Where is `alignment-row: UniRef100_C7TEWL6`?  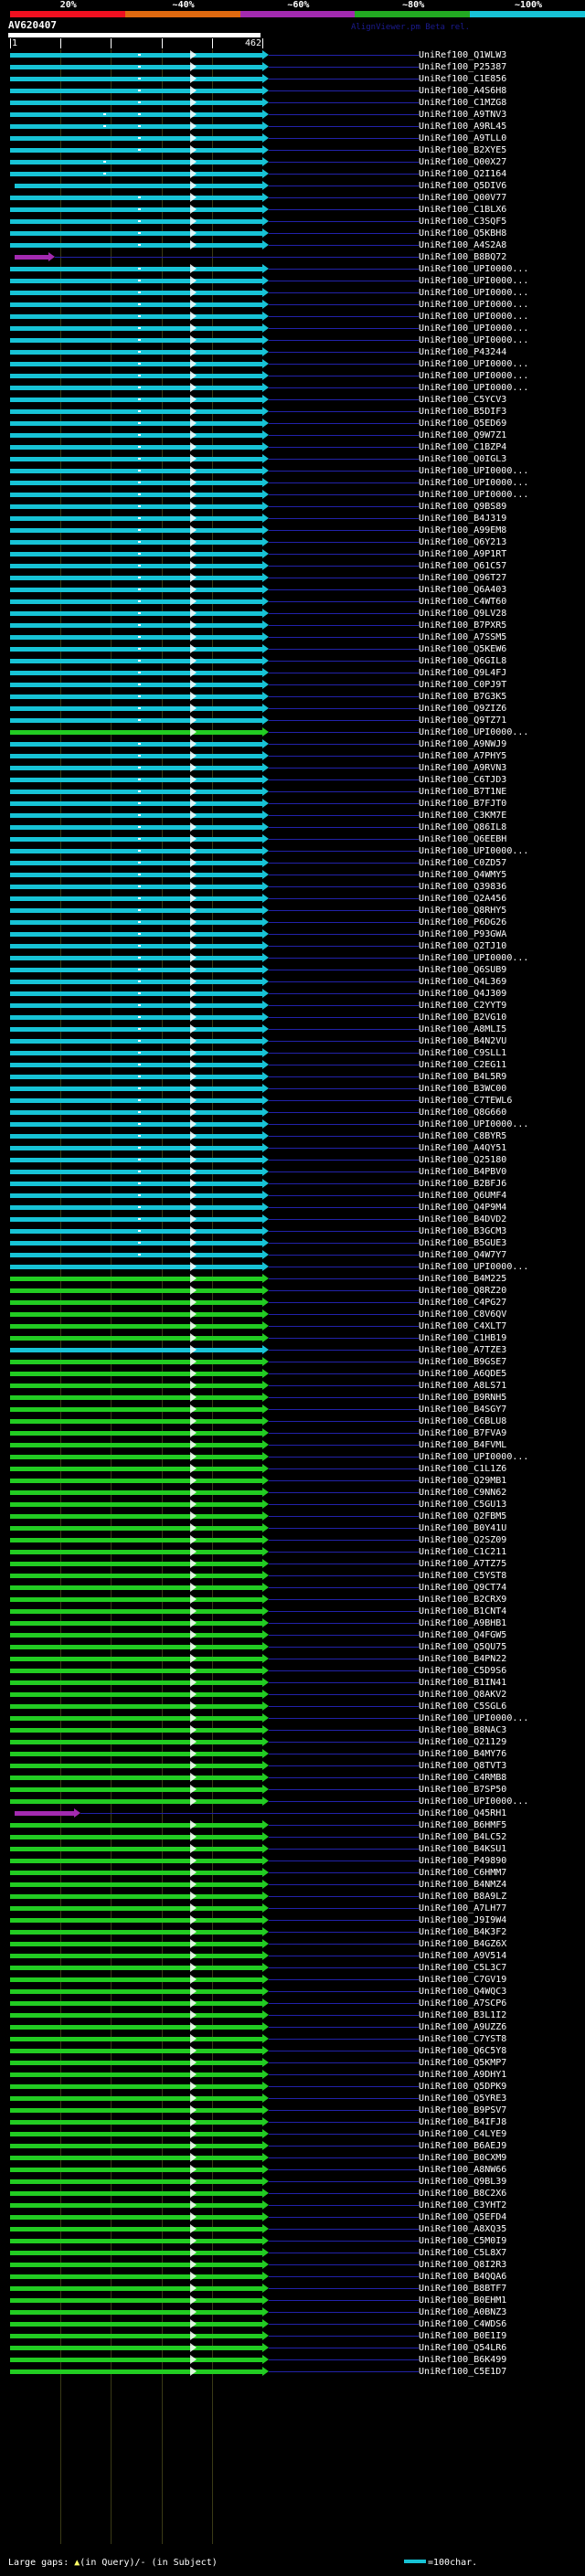 alignment-row: UniRef100_C7TEWL6 is located at coordinates (293, 1101).